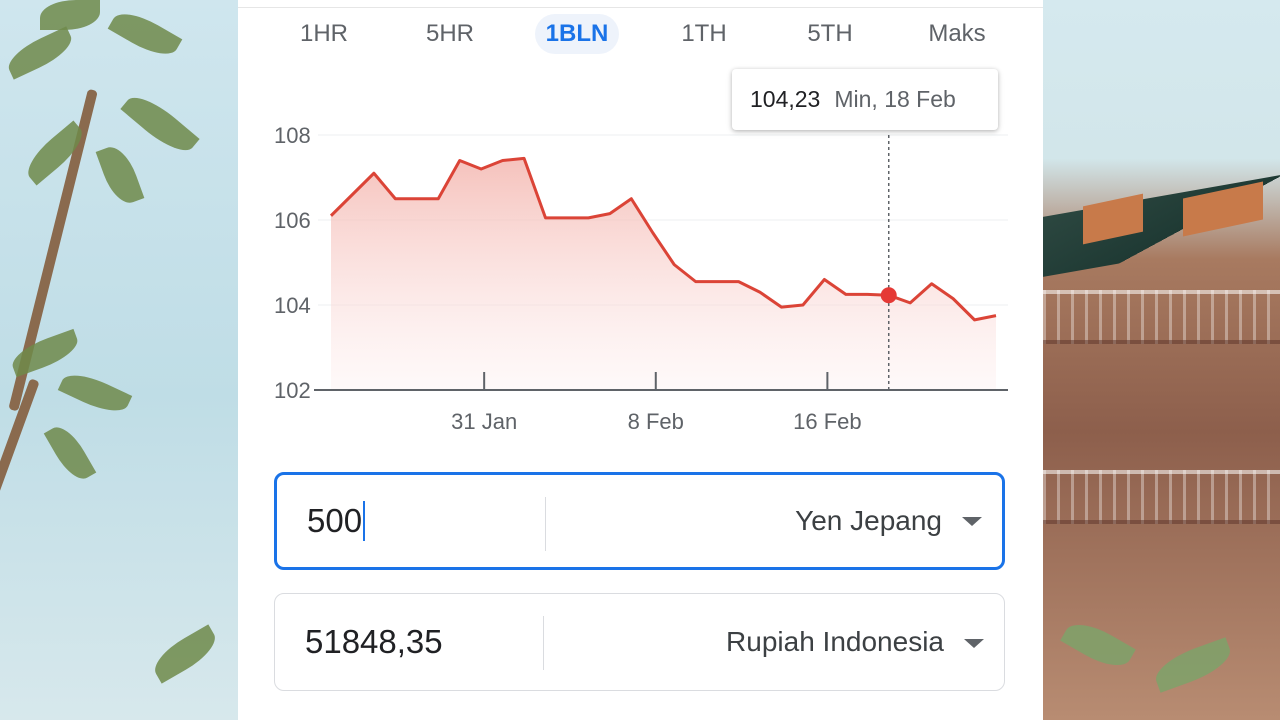  What do you see at coordinates (640, 7) in the screenshot?
I see `divider` at bounding box center [640, 7].